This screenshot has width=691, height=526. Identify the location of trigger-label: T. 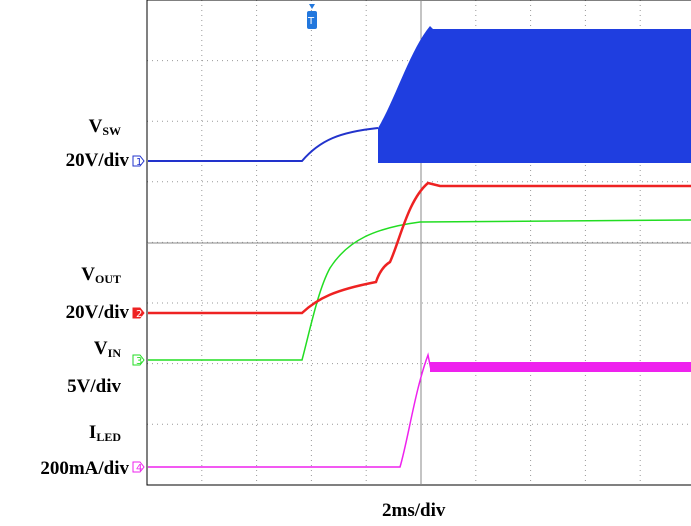
(311, 21).